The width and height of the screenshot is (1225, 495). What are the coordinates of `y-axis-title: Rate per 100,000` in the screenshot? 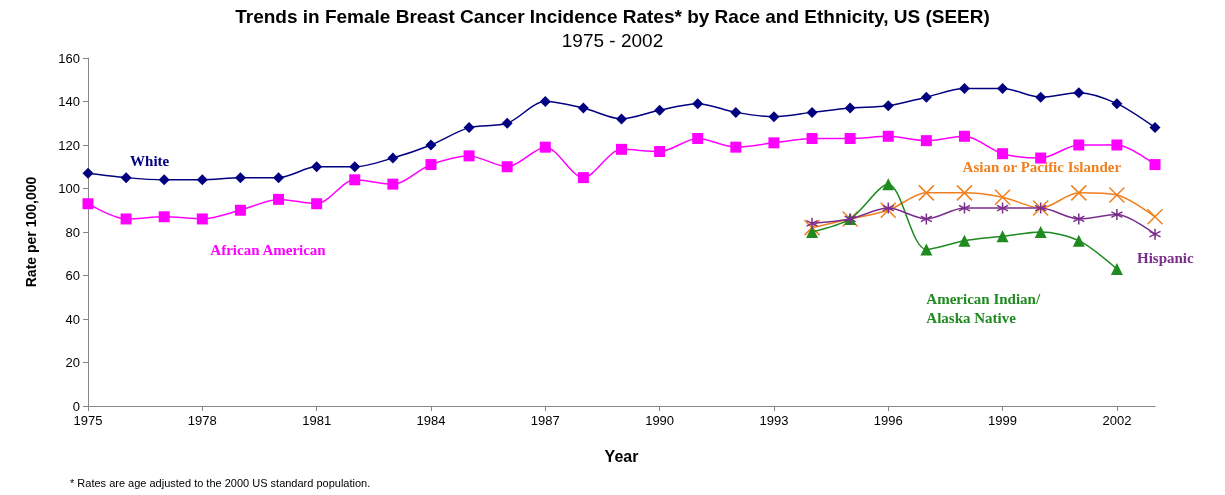 It's located at (31, 232).